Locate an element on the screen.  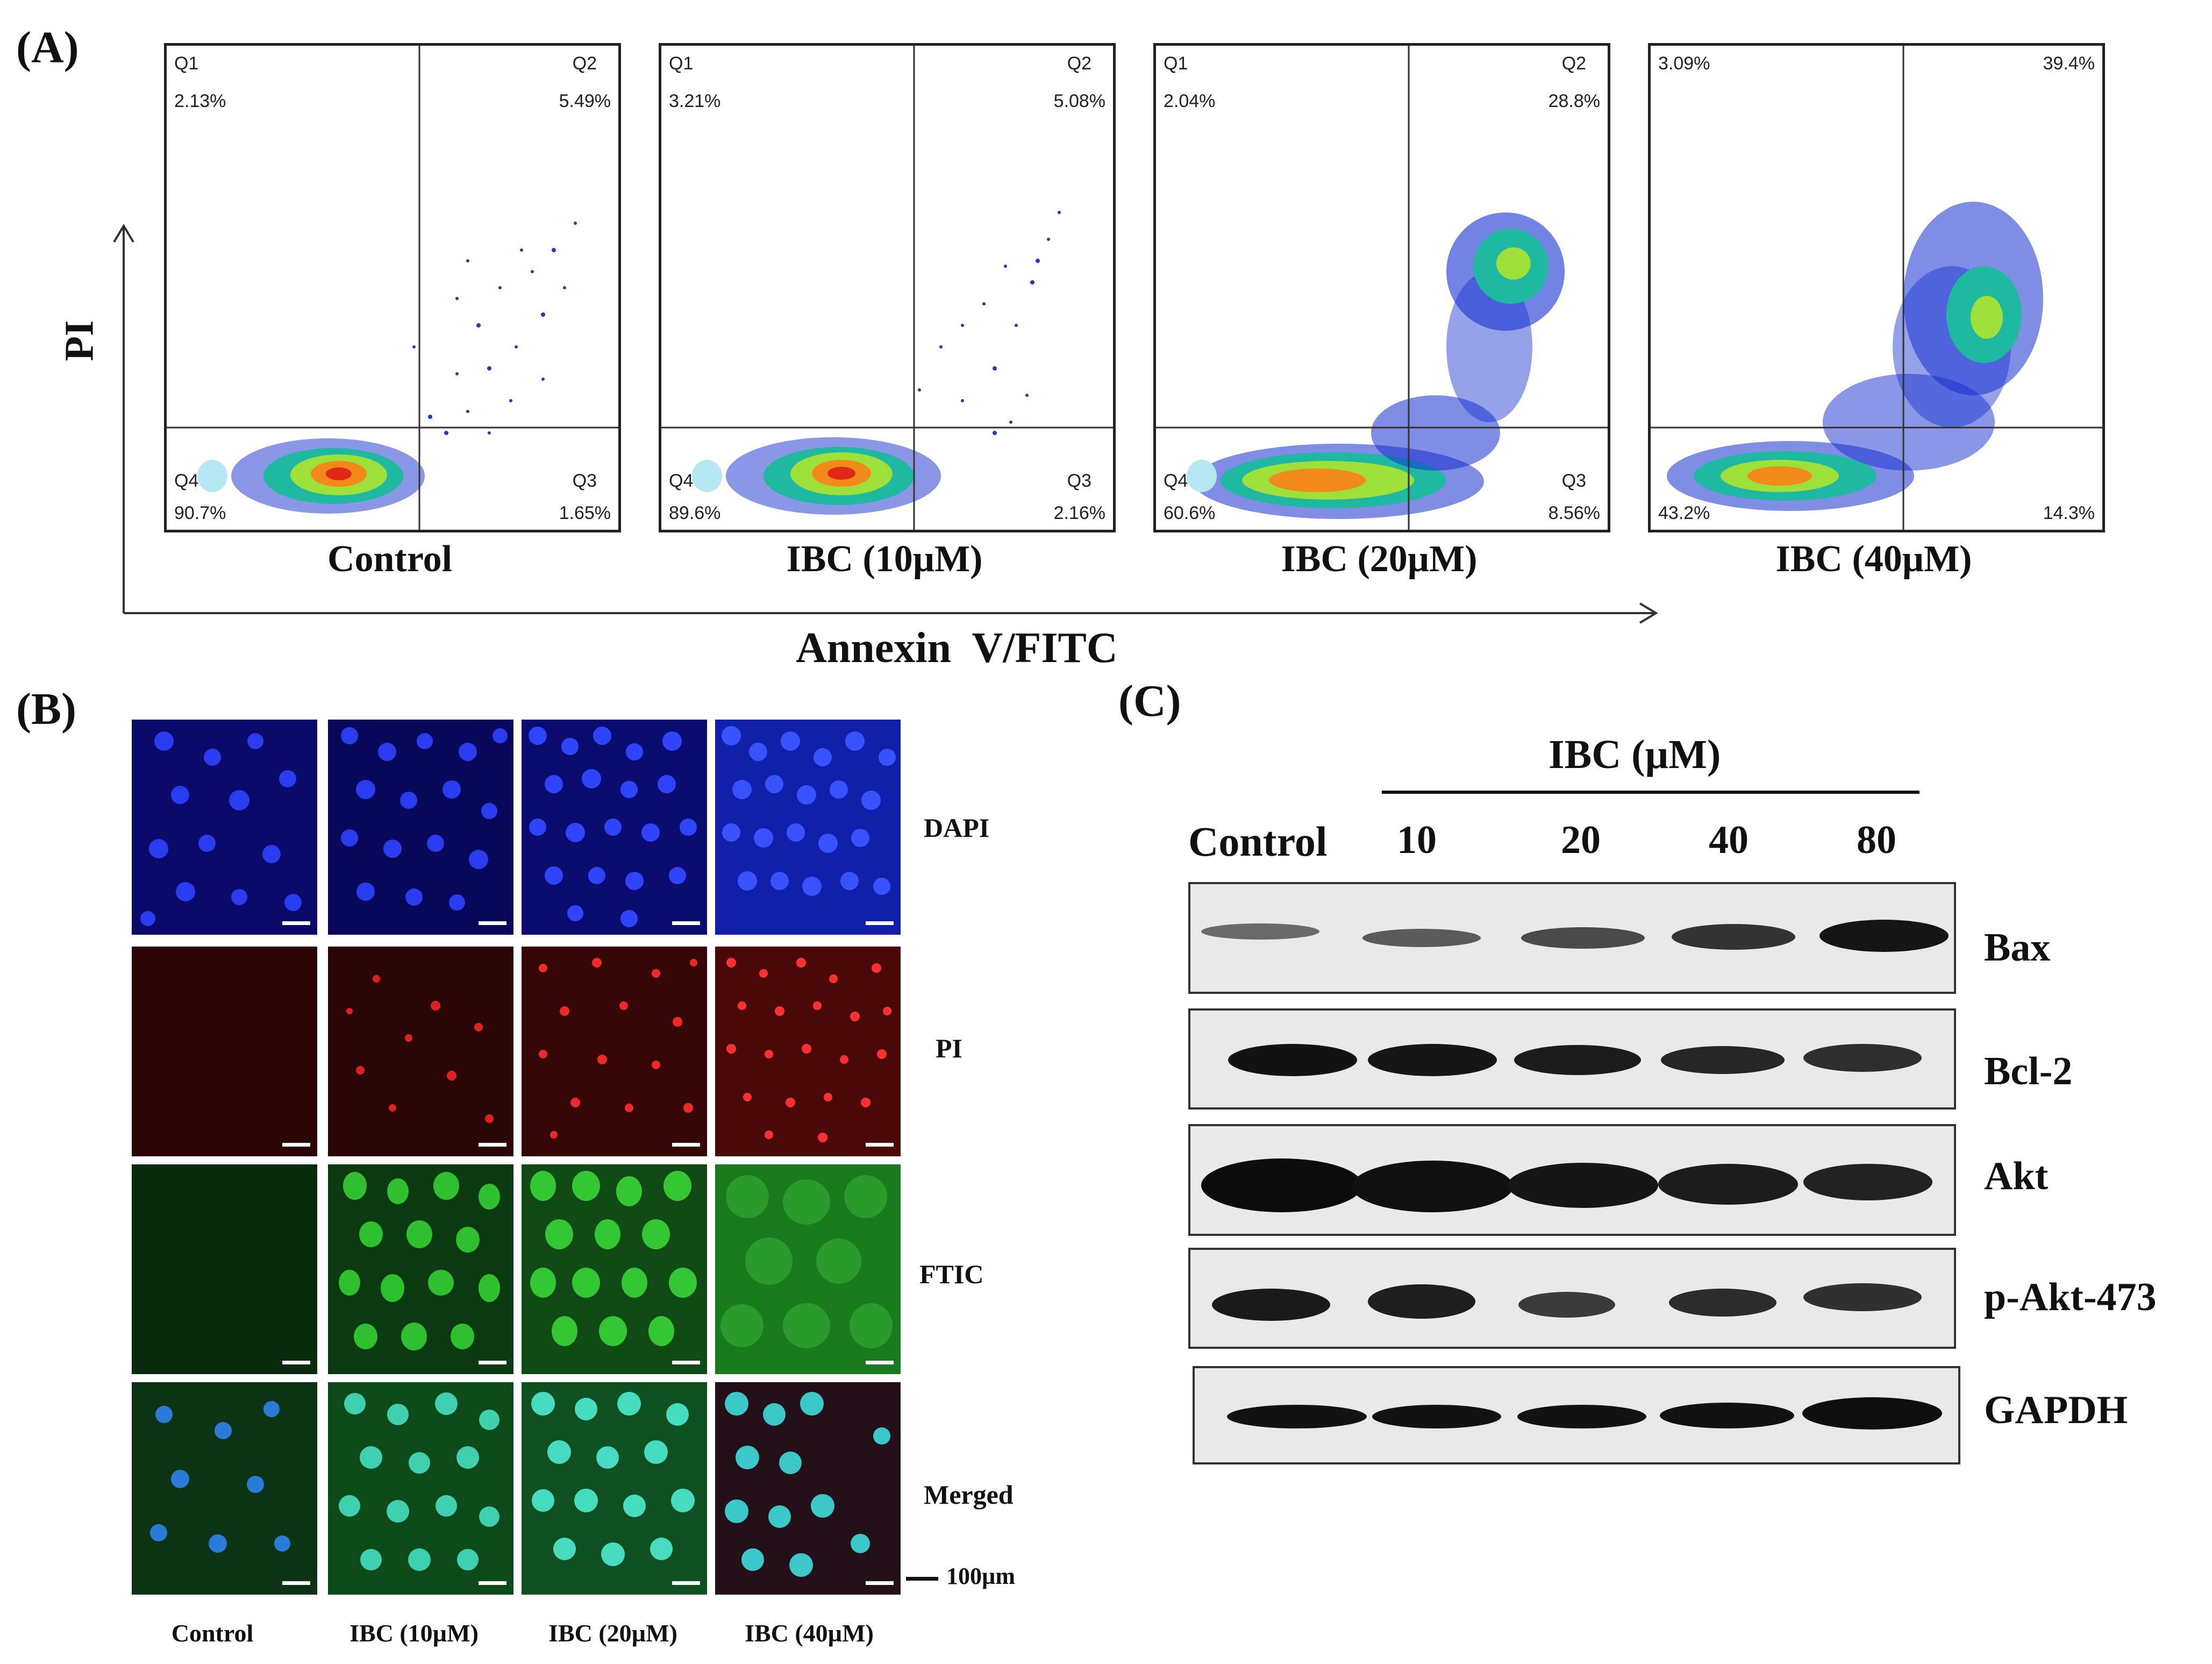
micro-dapi-ibc20 is located at coordinates (614, 827).